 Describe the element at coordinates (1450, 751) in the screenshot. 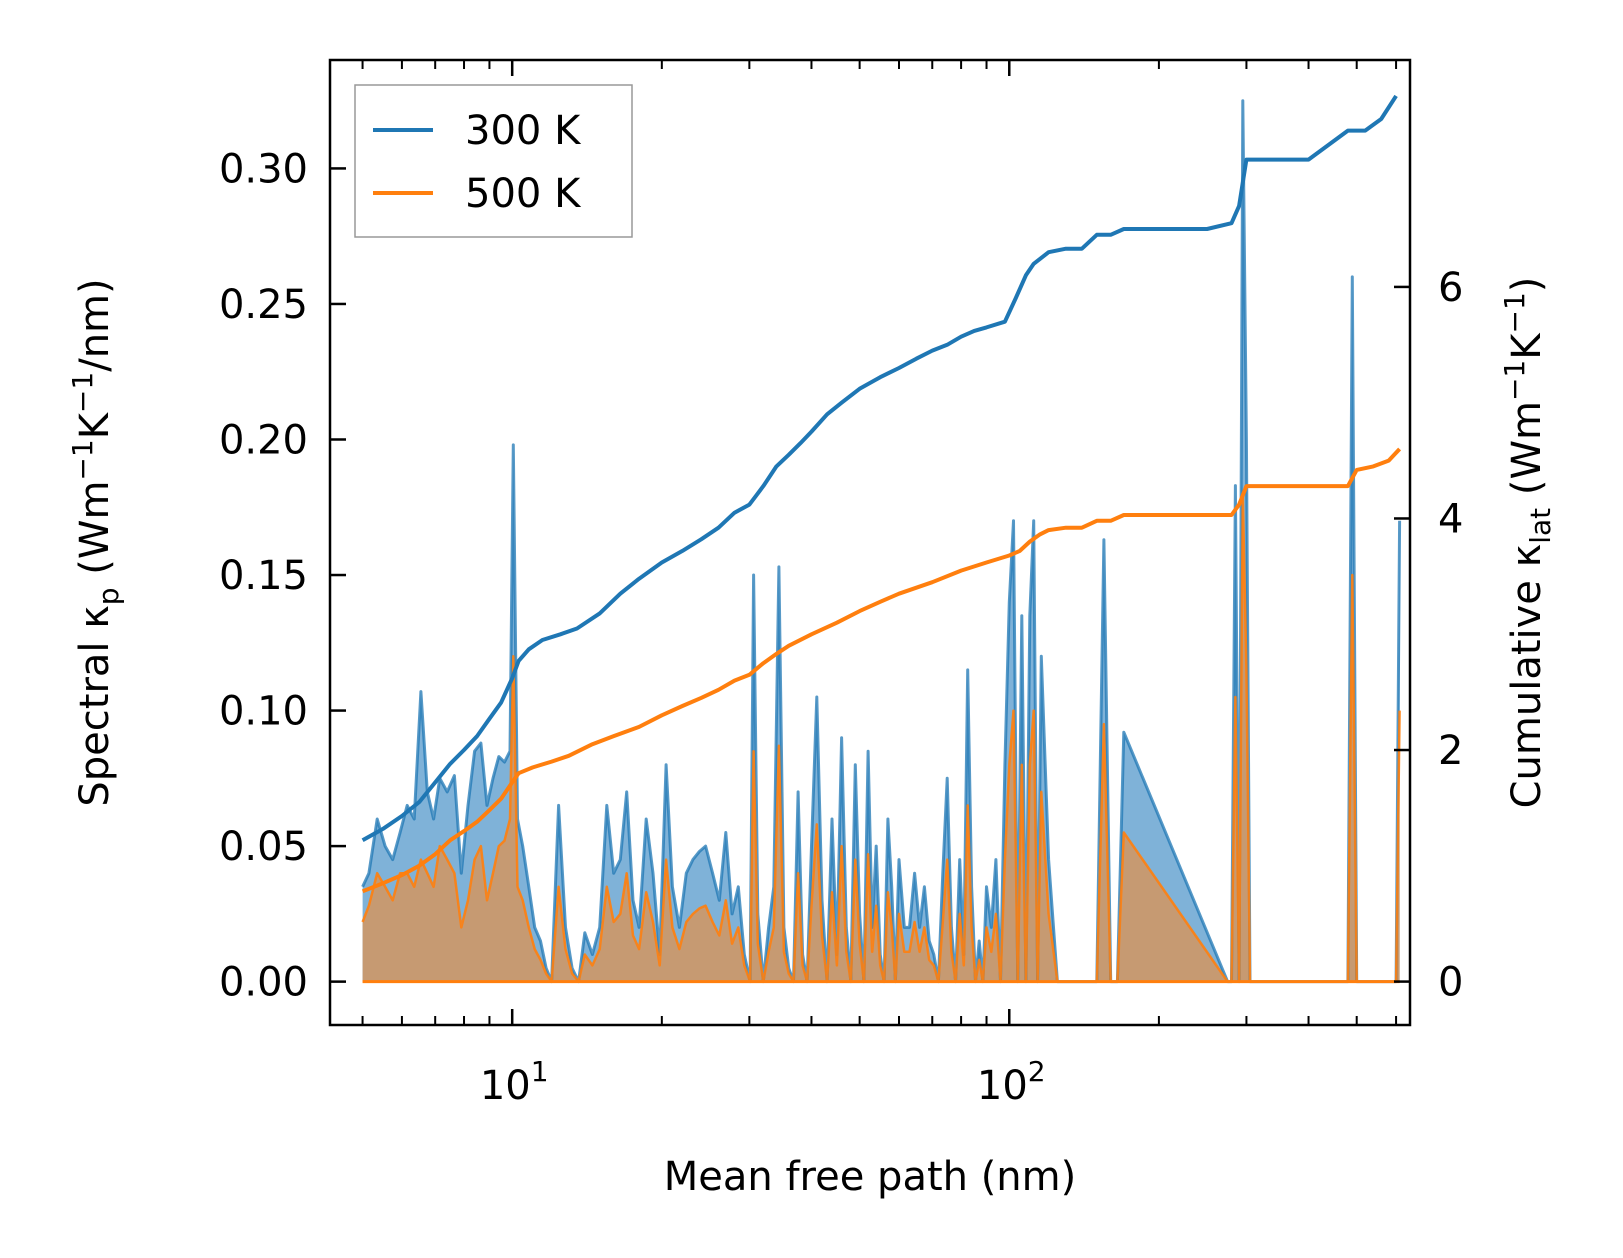

I see `y-right-tick-label: 2` at that location.